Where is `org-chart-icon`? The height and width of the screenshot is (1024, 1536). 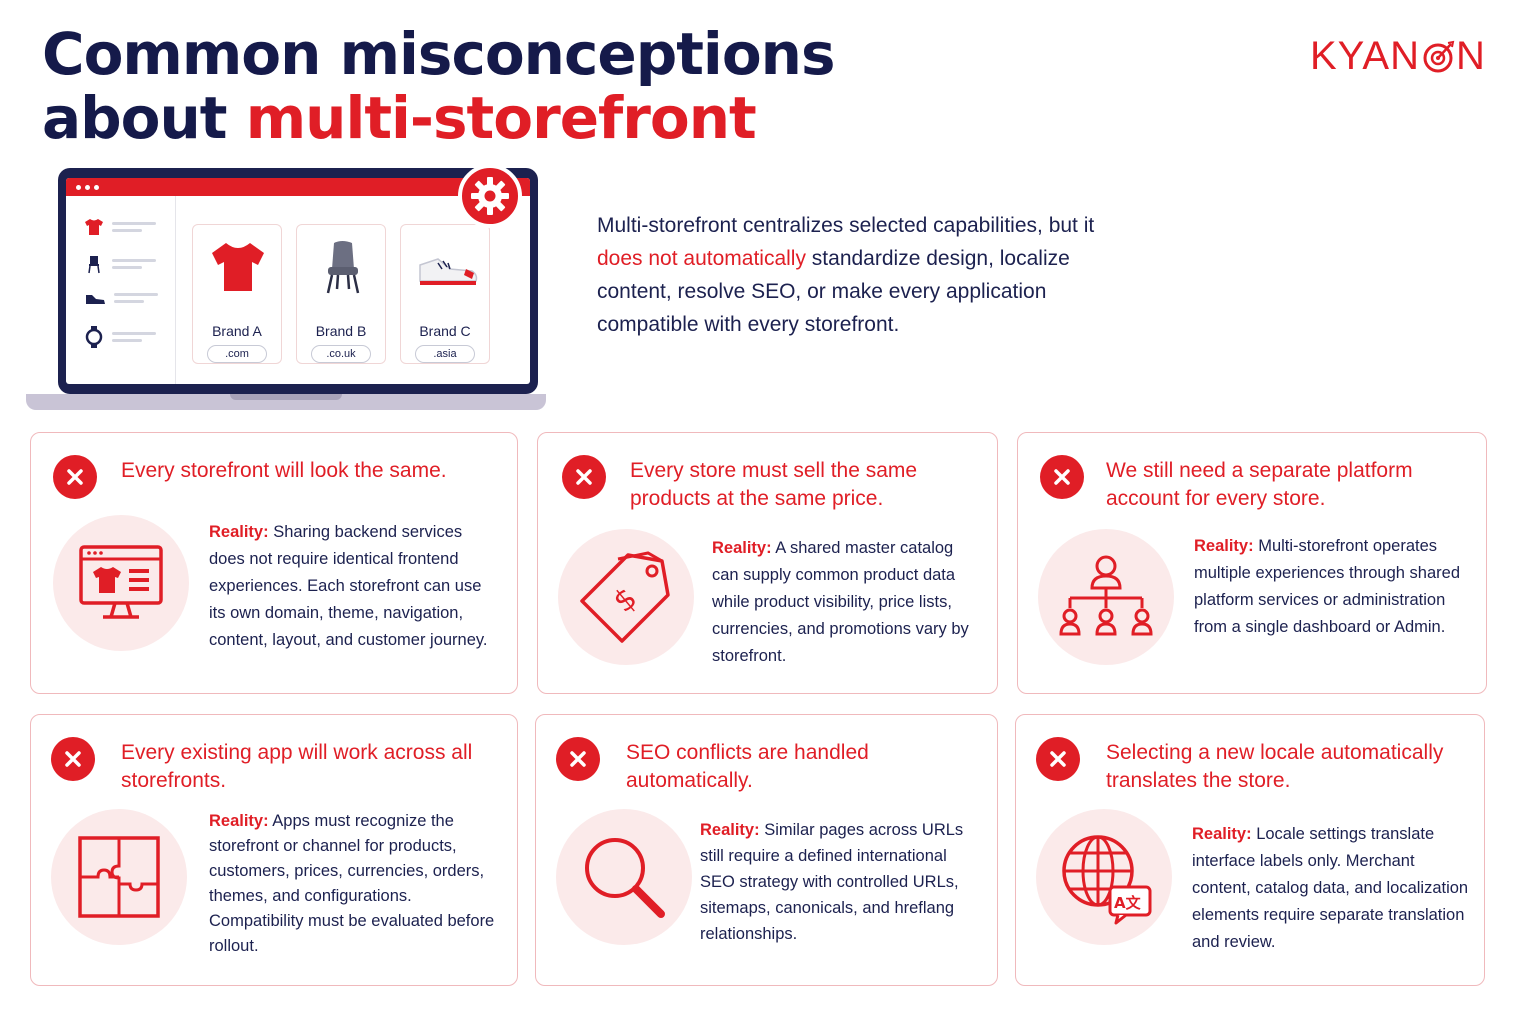 org-chart-icon is located at coordinates (1106, 595).